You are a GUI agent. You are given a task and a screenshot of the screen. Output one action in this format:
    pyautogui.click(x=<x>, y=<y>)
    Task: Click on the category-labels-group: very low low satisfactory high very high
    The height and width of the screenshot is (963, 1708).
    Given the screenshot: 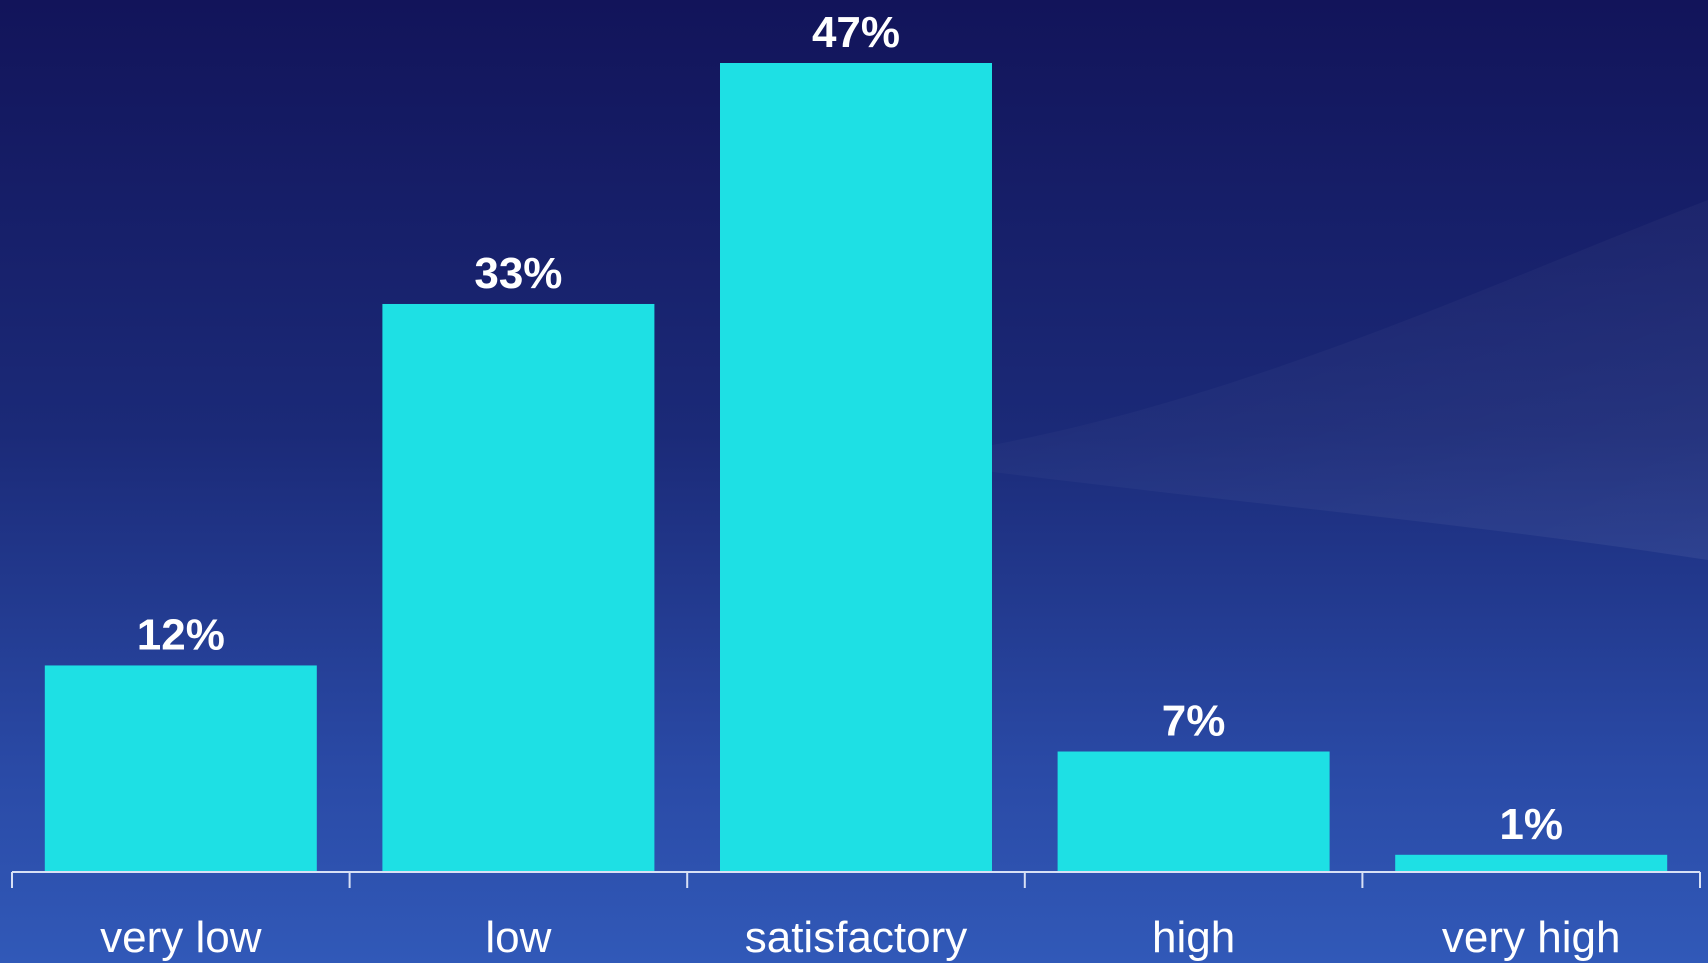 What is the action you would take?
    pyautogui.click(x=860, y=937)
    